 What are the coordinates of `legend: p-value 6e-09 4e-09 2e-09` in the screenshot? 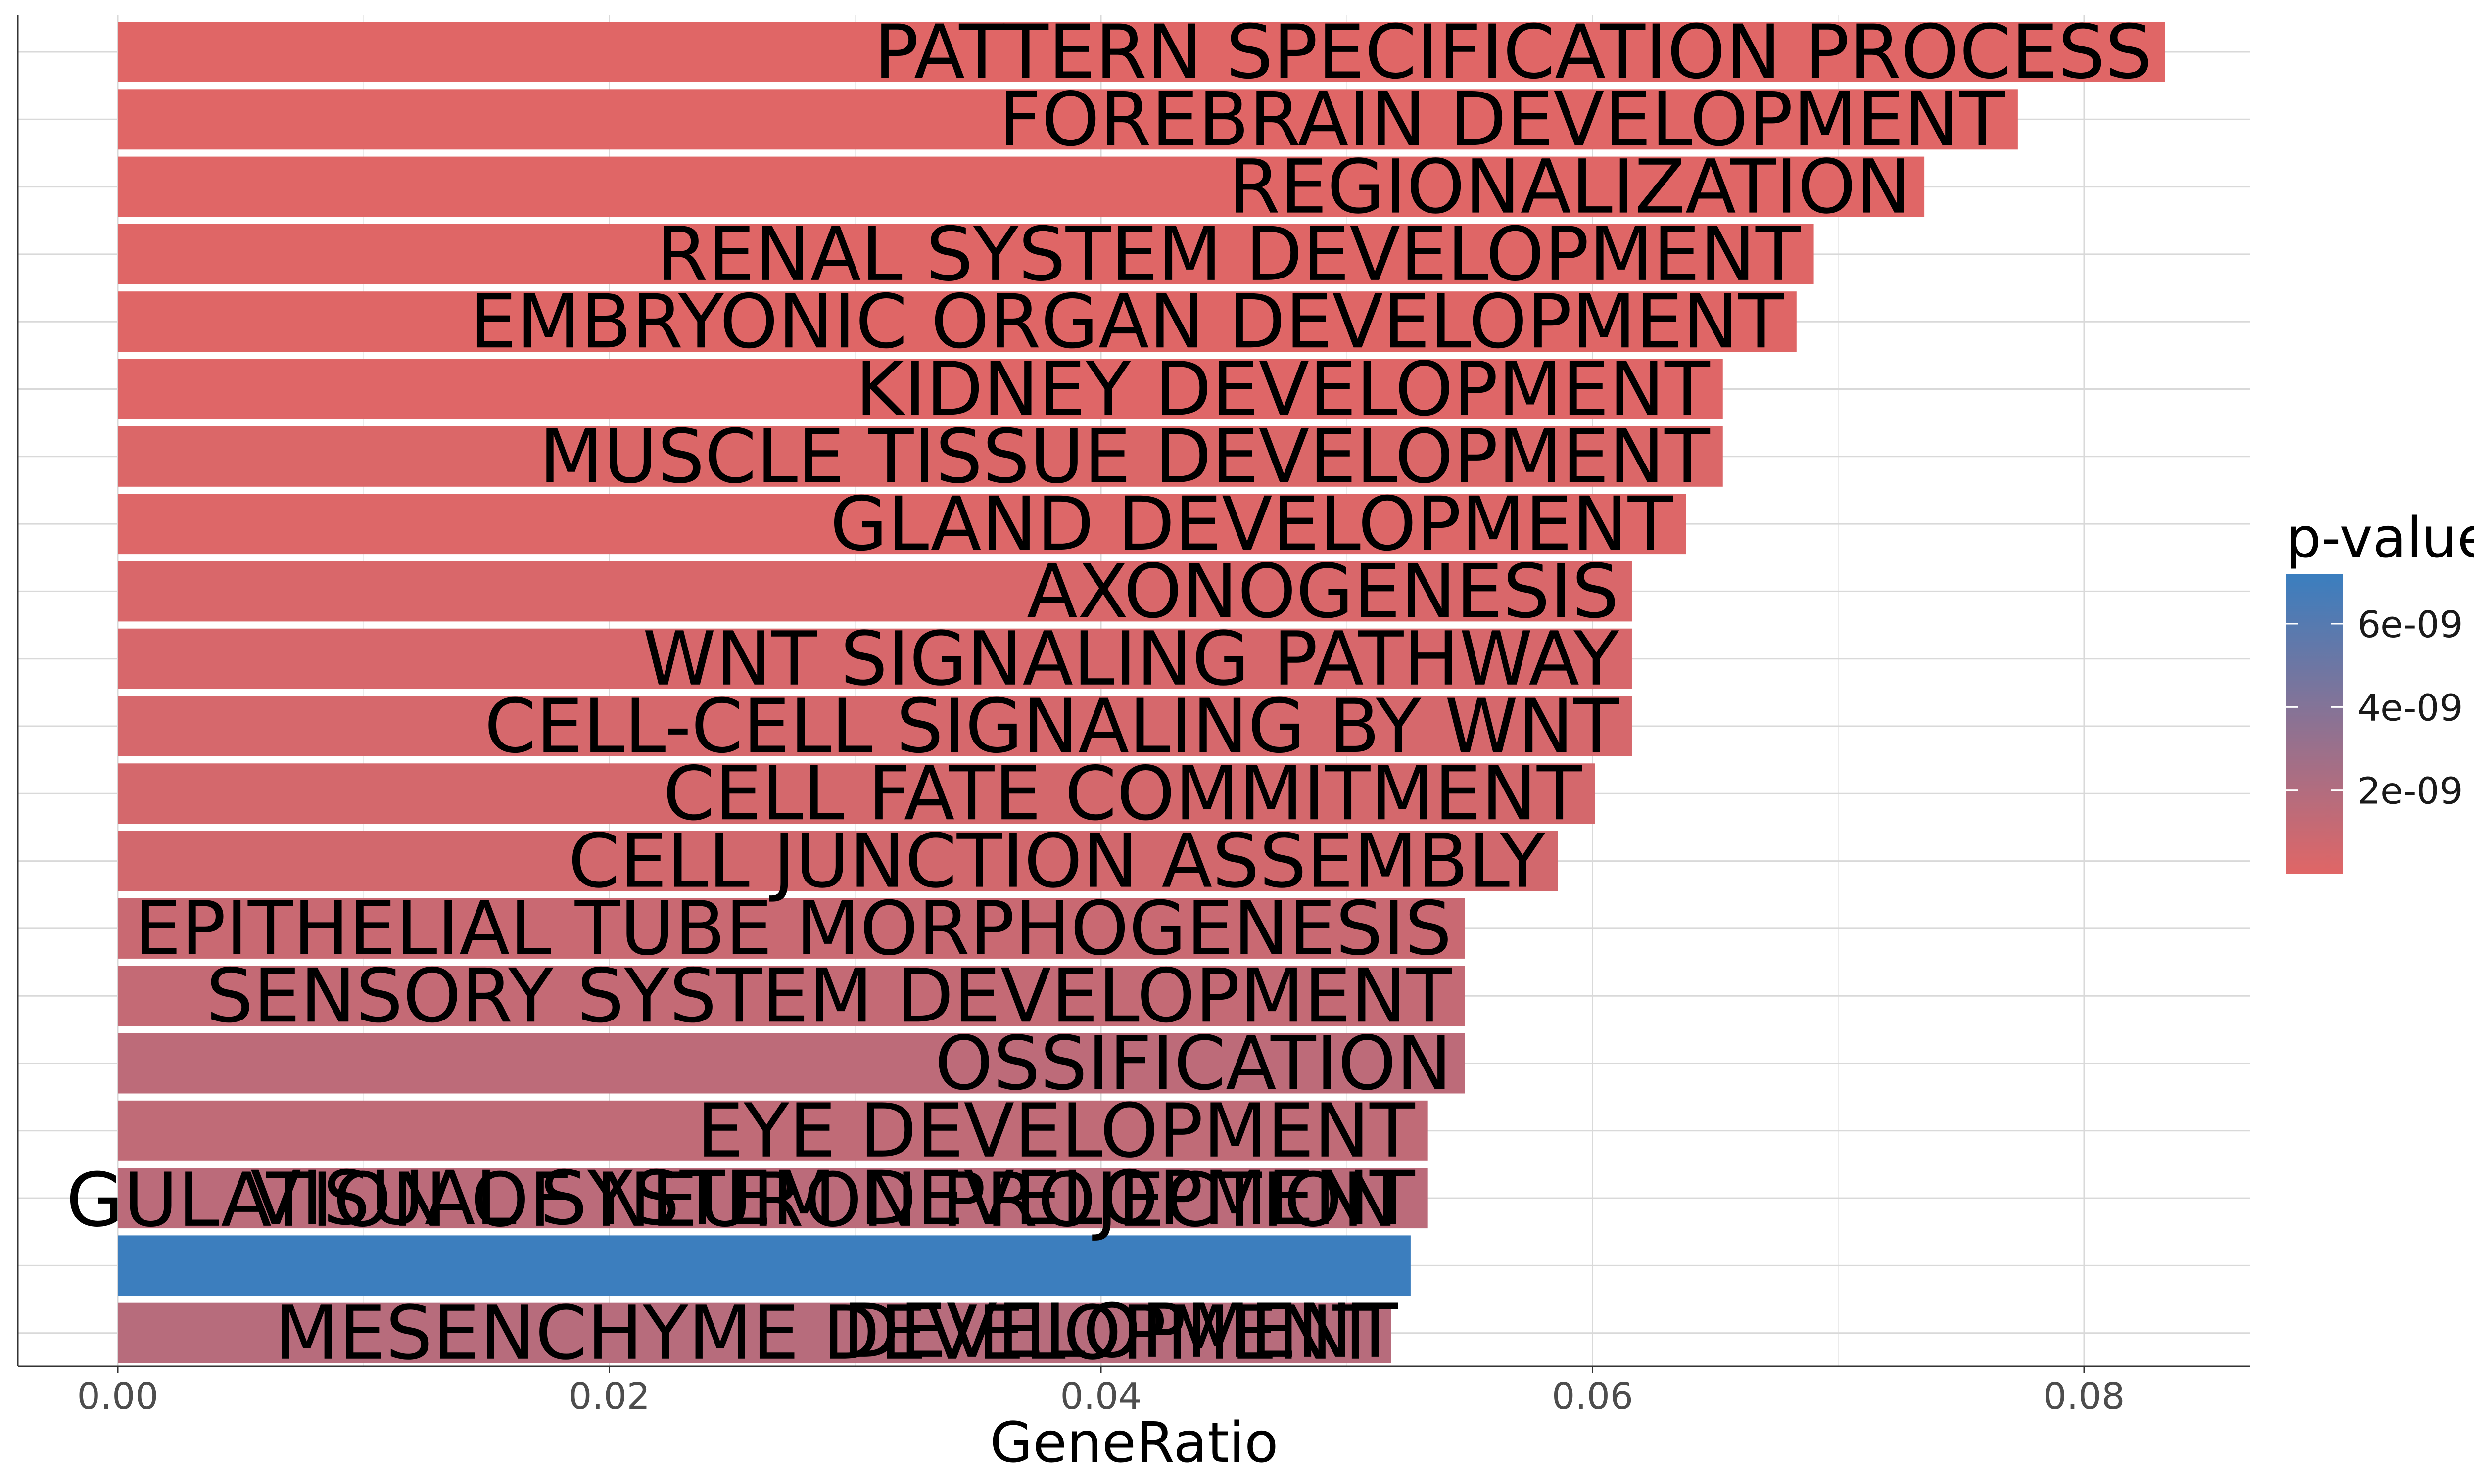 It's located at (2380, 690).